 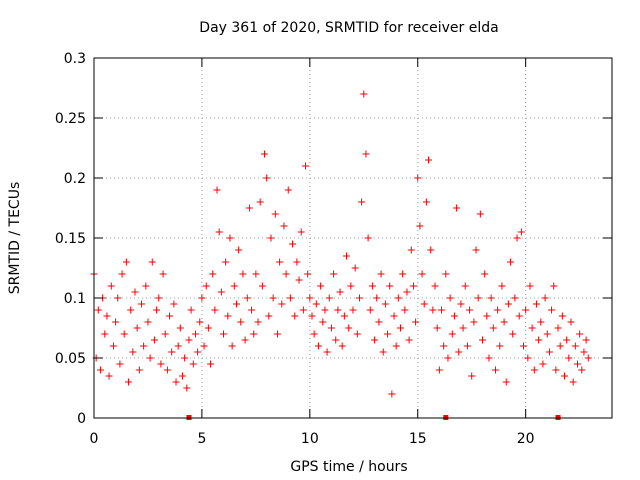 What do you see at coordinates (70, 239) in the screenshot?
I see `y-tick-label: 0.15` at bounding box center [70, 239].